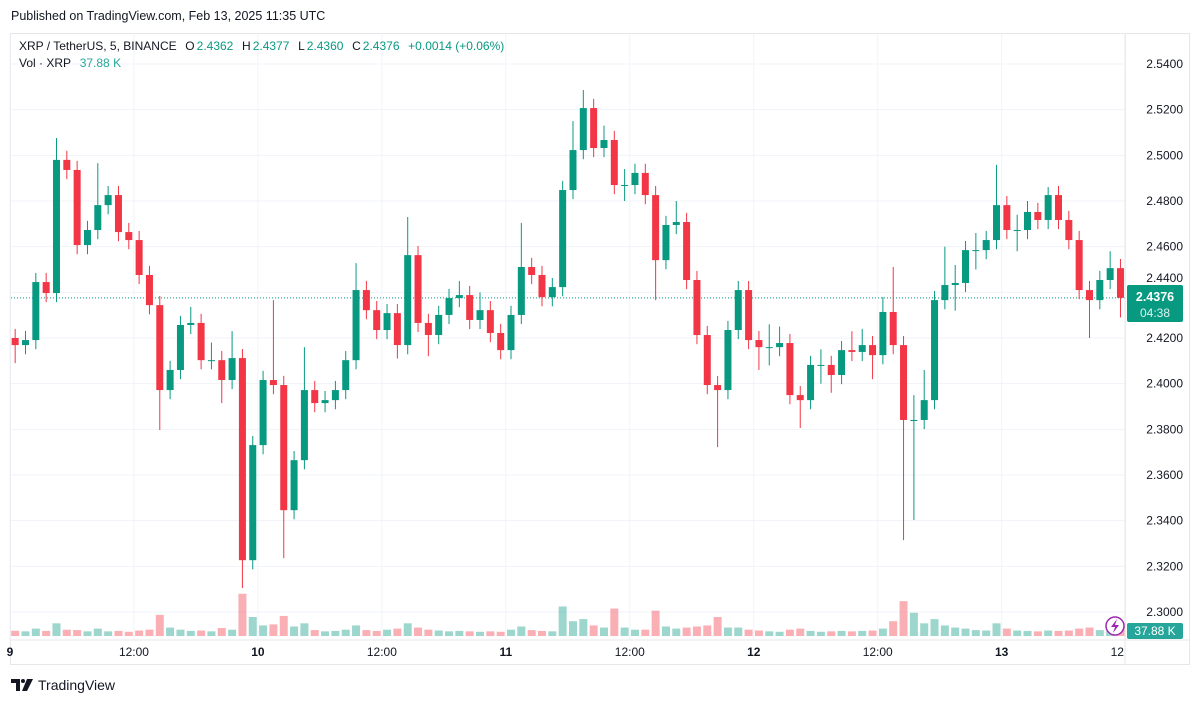 The image size is (1200, 703). What do you see at coordinates (77, 685) in the screenshot?
I see `brand-name: TradingView` at bounding box center [77, 685].